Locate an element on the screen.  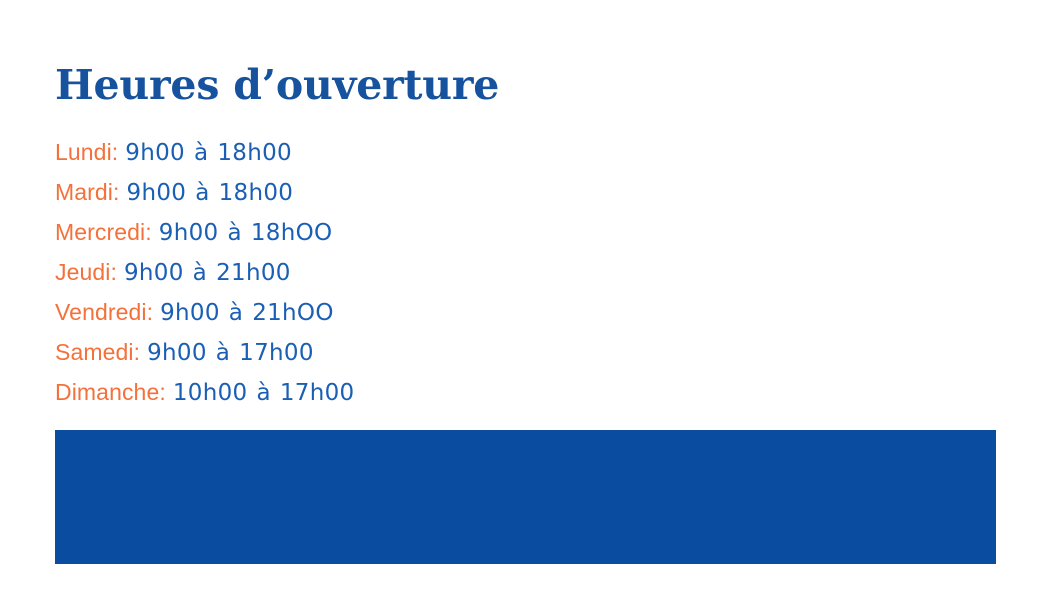
list-item: Mercredi: 9h00 à 18hOO is located at coordinates (405, 232).